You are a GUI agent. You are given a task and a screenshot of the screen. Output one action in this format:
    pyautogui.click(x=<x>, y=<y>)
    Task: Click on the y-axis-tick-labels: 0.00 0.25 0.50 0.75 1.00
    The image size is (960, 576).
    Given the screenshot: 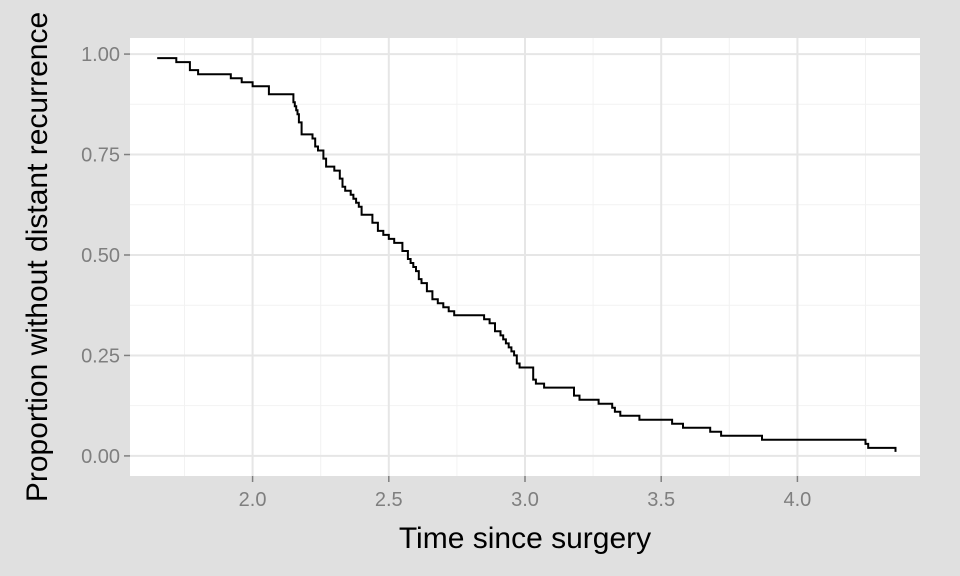 What is the action you would take?
    pyautogui.click(x=100, y=256)
    